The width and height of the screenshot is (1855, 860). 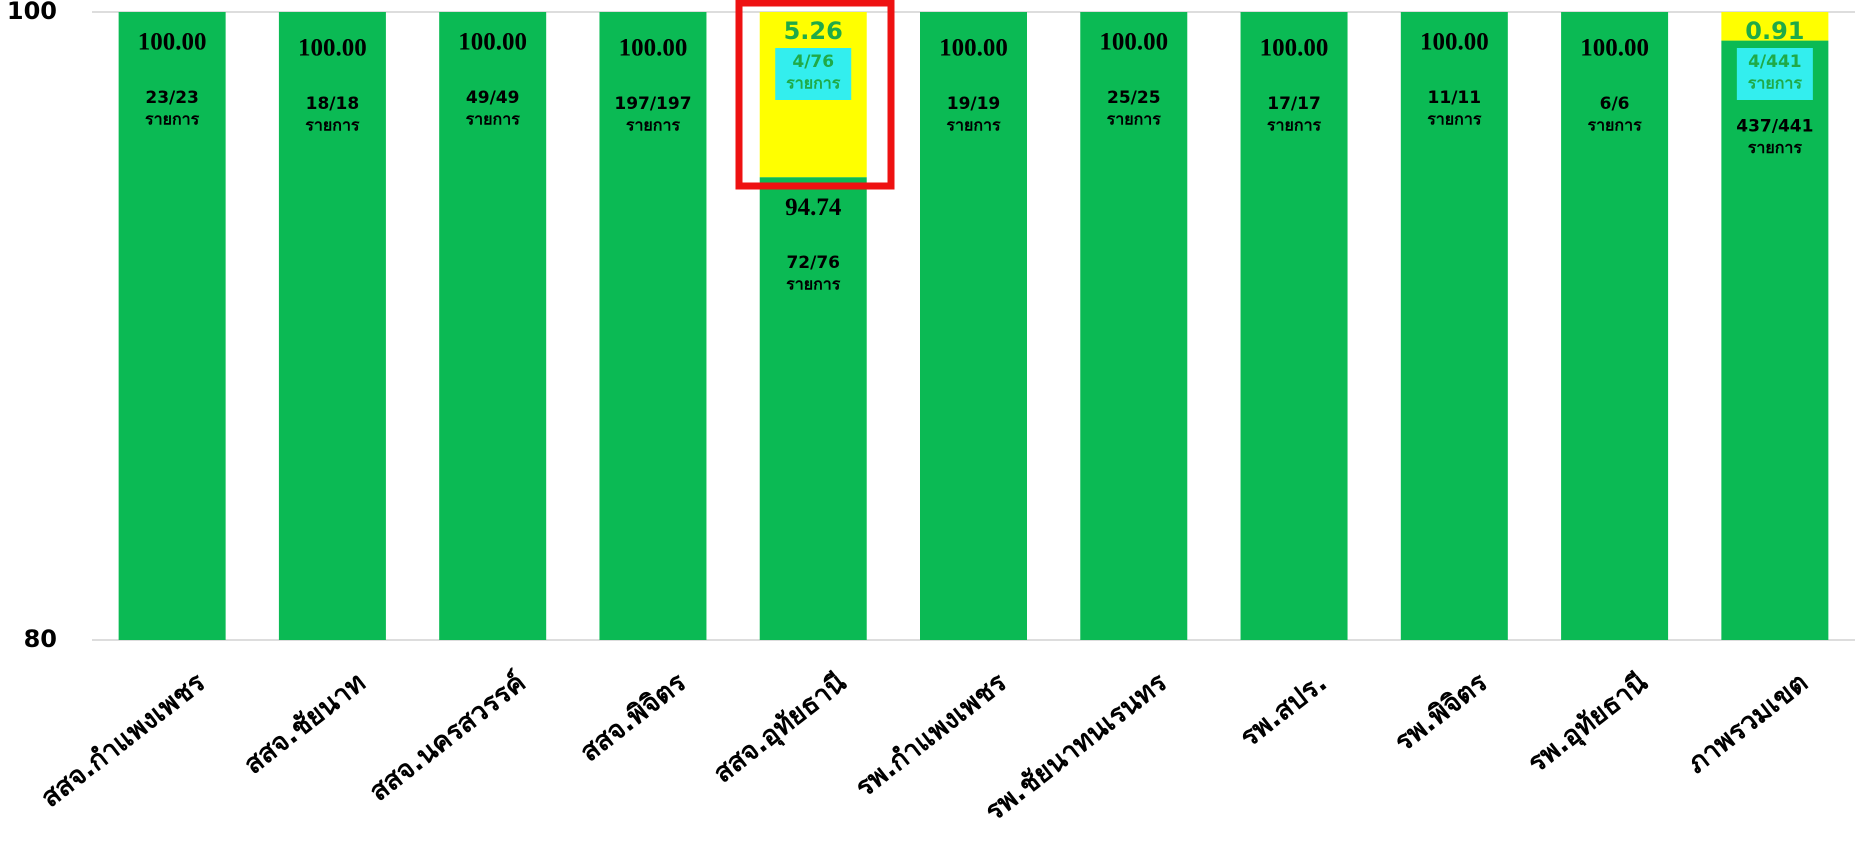 I want to click on count-label: 25/25, so click(x=1134, y=98).